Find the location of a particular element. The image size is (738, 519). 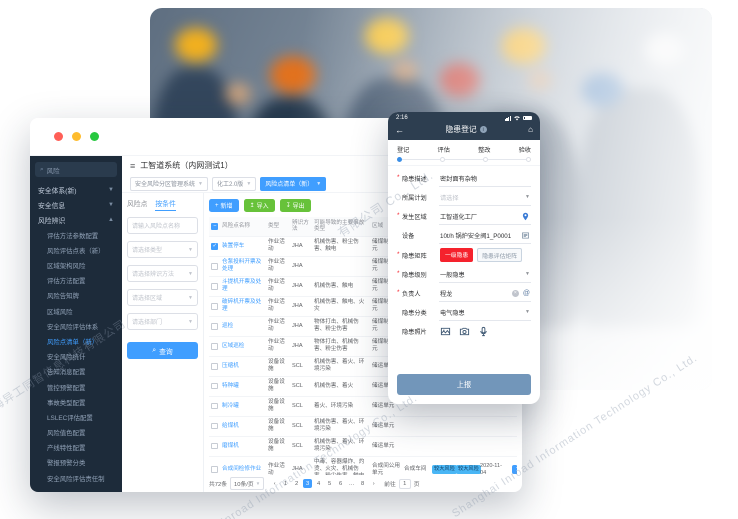

field-value: 程龙 × @ is located at coordinates (485, 294).